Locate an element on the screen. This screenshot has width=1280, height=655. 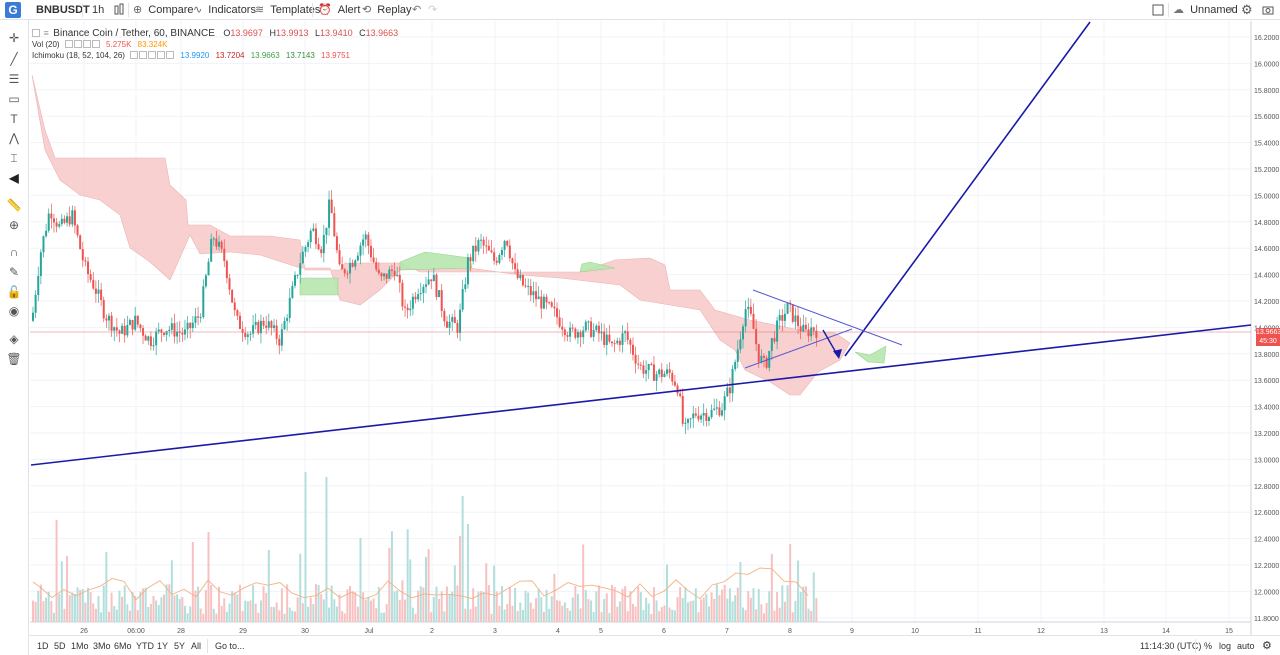
range-6mo: 6Mo is located at coordinates (123, 646).